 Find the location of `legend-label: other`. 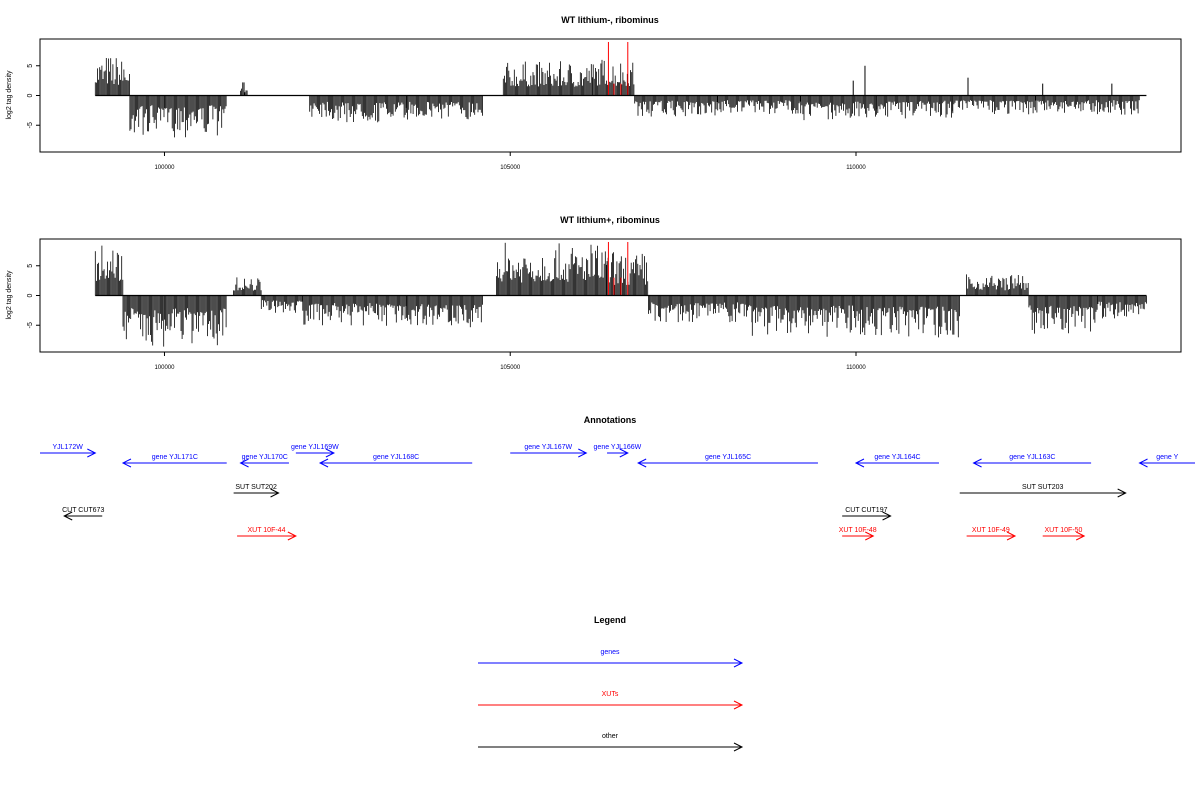

legend-label: other is located at coordinates (610, 736).